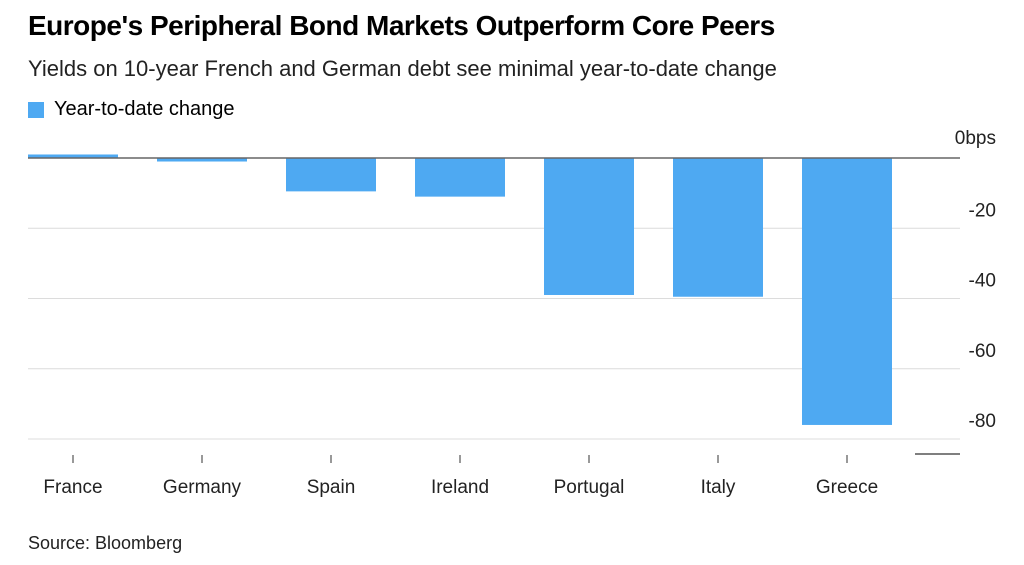 Image resolution: width=1024 pixels, height=565 pixels. I want to click on y-axis-ticks: 0bps -20 -40 -60 -80, so click(955, 291).